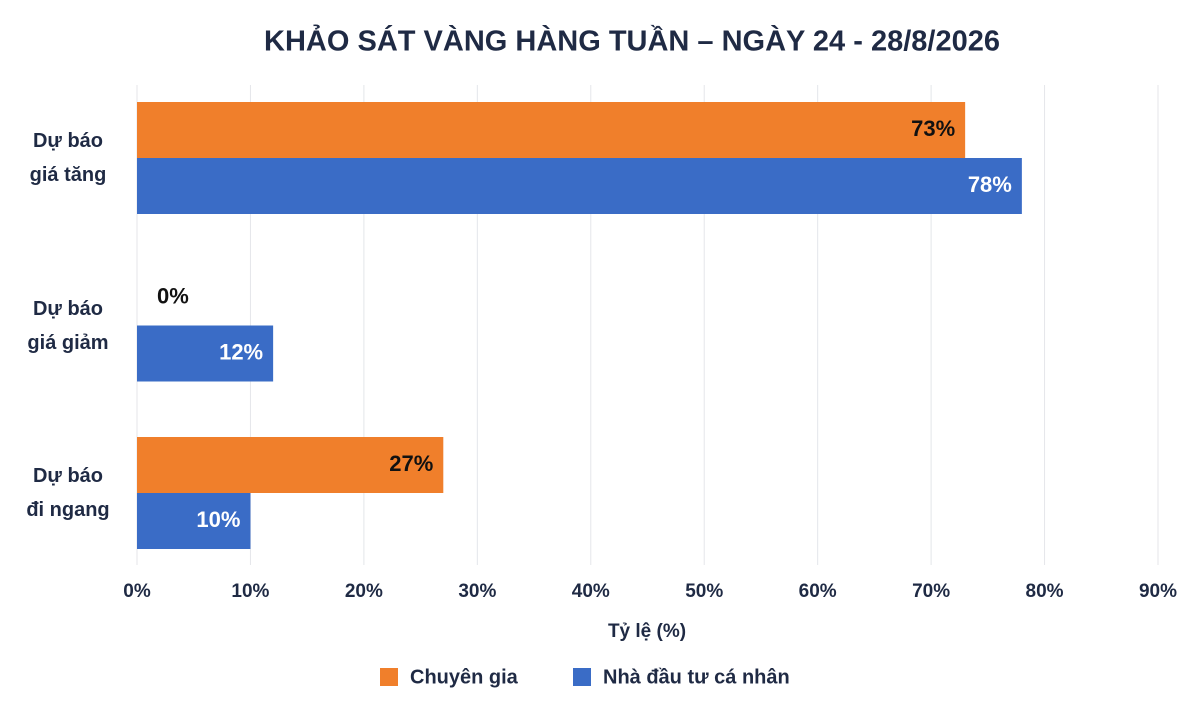  What do you see at coordinates (591, 591) in the screenshot?
I see `x-tick-label: 40%` at bounding box center [591, 591].